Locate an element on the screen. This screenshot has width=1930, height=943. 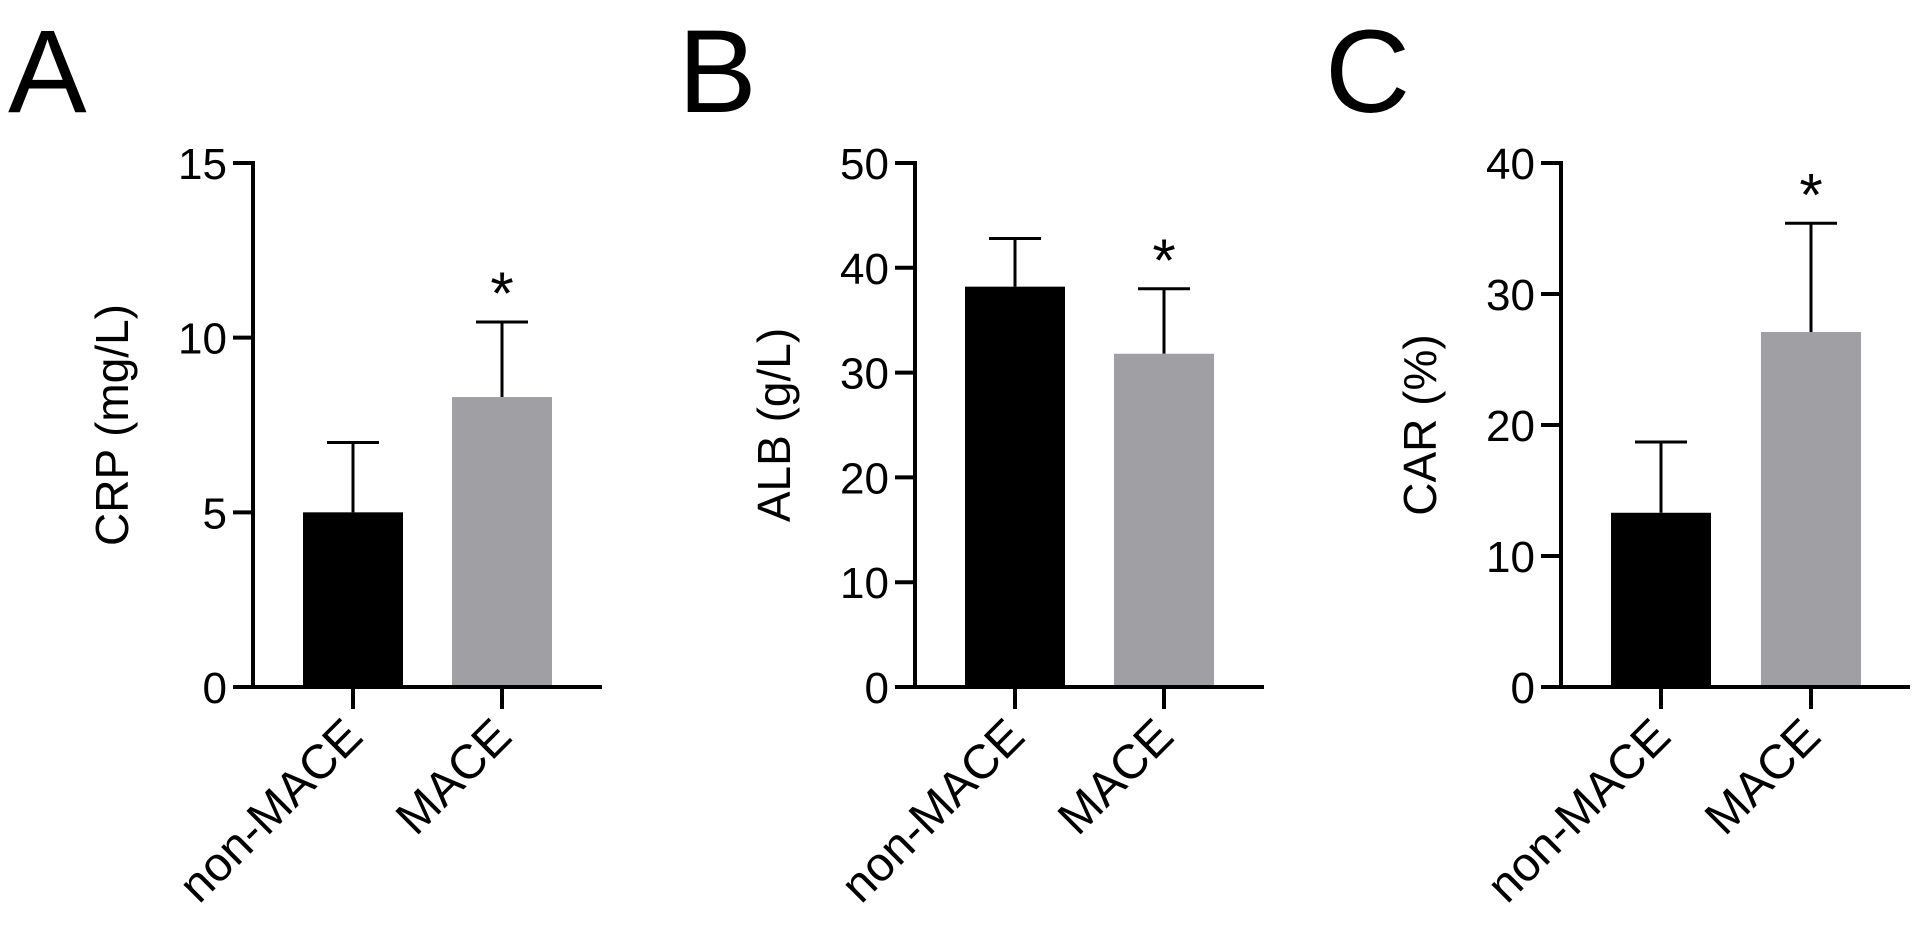
panel-letter: C is located at coordinates (1367, 72).